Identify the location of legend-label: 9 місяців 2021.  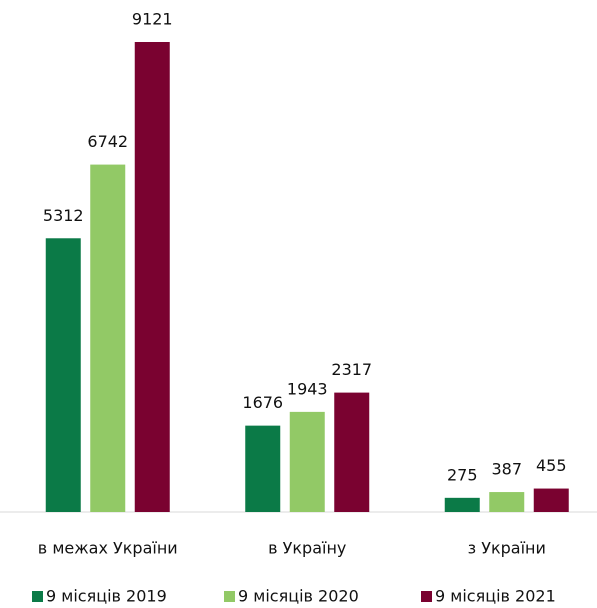
(495, 596).